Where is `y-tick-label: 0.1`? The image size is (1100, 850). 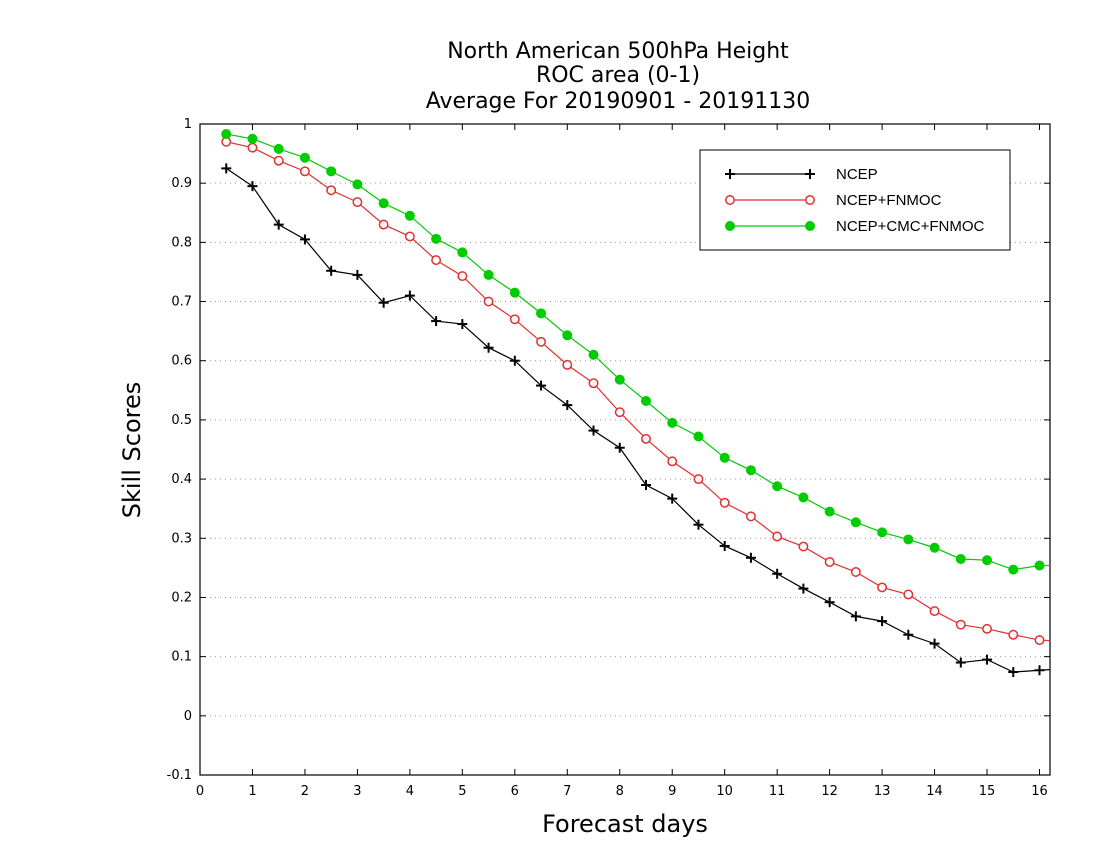
y-tick-label: 0.1 is located at coordinates (181, 657).